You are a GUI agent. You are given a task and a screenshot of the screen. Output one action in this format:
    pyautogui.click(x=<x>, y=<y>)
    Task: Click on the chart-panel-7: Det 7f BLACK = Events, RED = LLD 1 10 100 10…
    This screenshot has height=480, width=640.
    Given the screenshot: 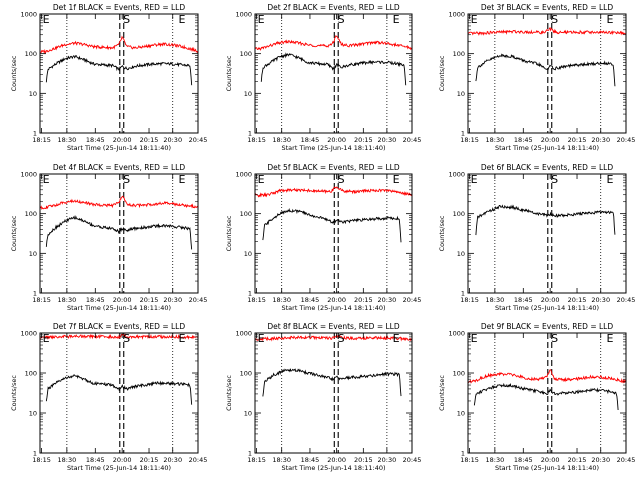 What is the action you would take?
    pyautogui.click(x=108, y=397)
    